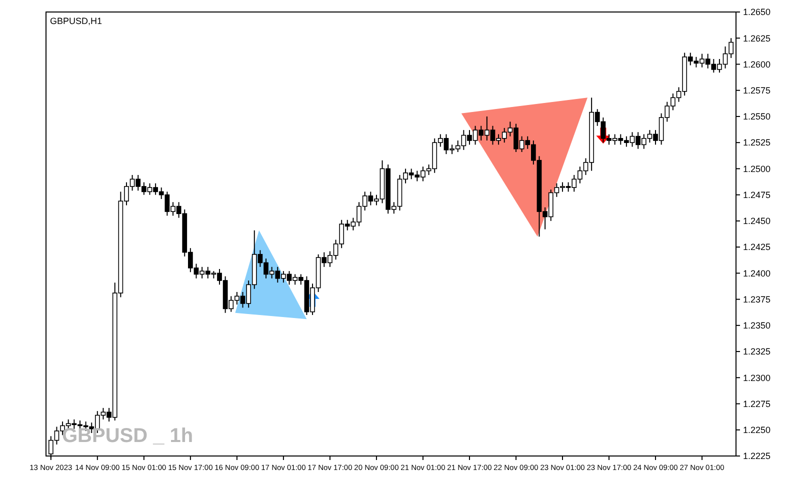  I want to click on y-tick-label: 1.2225, so click(757, 456).